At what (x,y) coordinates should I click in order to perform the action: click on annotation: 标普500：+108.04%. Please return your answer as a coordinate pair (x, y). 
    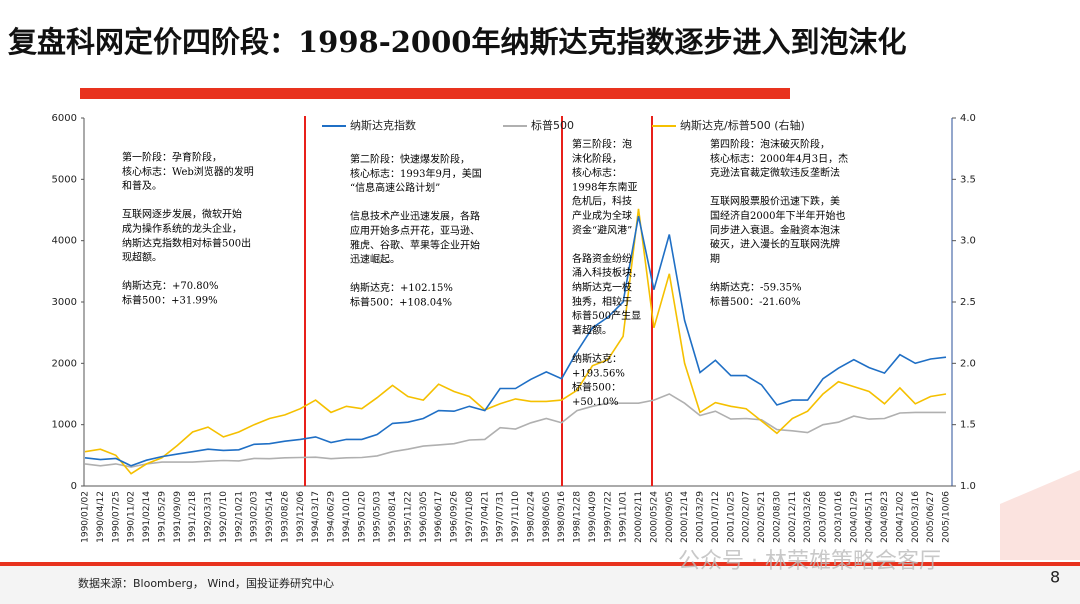
    Looking at the image, I should click on (401, 302).